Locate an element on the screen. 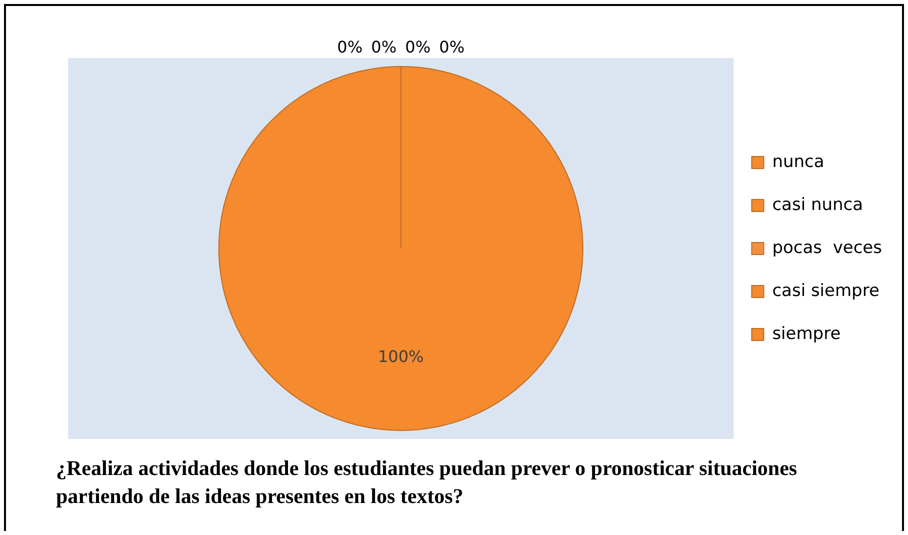 The image size is (908, 535). data-label: 100% is located at coordinates (401, 356).